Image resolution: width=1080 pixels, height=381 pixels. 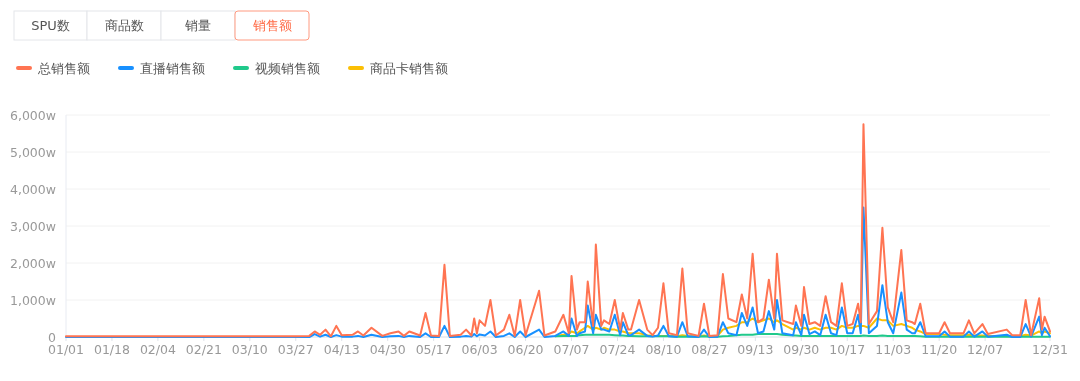 What do you see at coordinates (32, 115) in the screenshot?
I see `y-tick-label: 6,000w` at bounding box center [32, 115].